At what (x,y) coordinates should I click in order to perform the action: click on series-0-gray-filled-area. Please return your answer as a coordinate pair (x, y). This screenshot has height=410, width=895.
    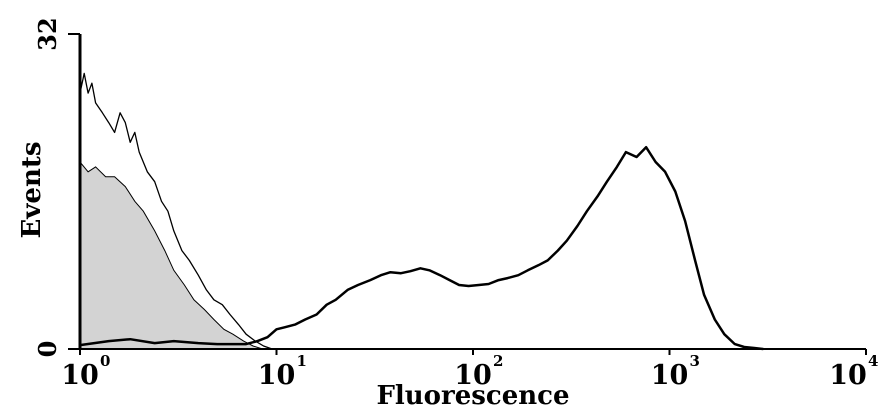
    Looking at the image, I should click on (171, 255).